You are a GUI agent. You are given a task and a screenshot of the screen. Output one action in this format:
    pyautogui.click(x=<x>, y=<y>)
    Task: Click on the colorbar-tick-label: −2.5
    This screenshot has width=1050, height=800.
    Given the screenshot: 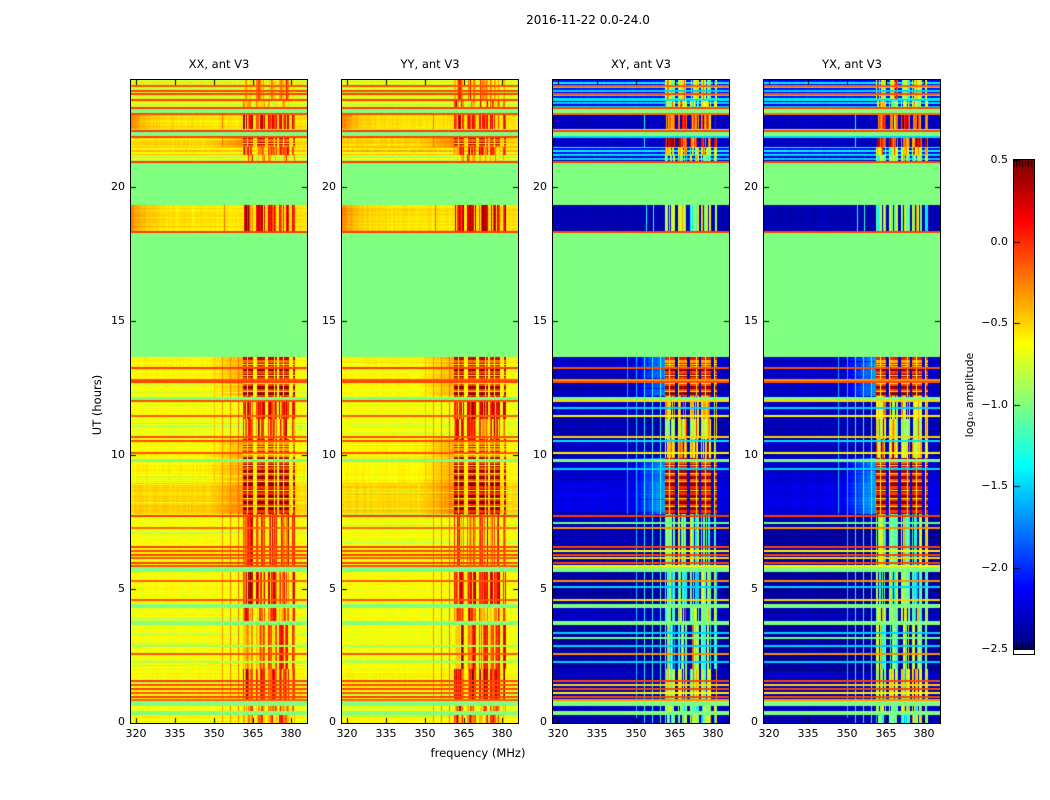 What is the action you would take?
    pyautogui.click(x=994, y=648)
    